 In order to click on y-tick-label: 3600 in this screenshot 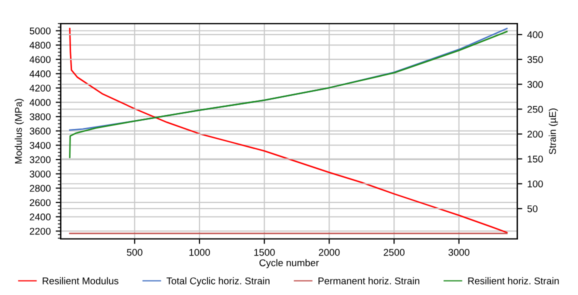, I will do `click(40, 131)`.